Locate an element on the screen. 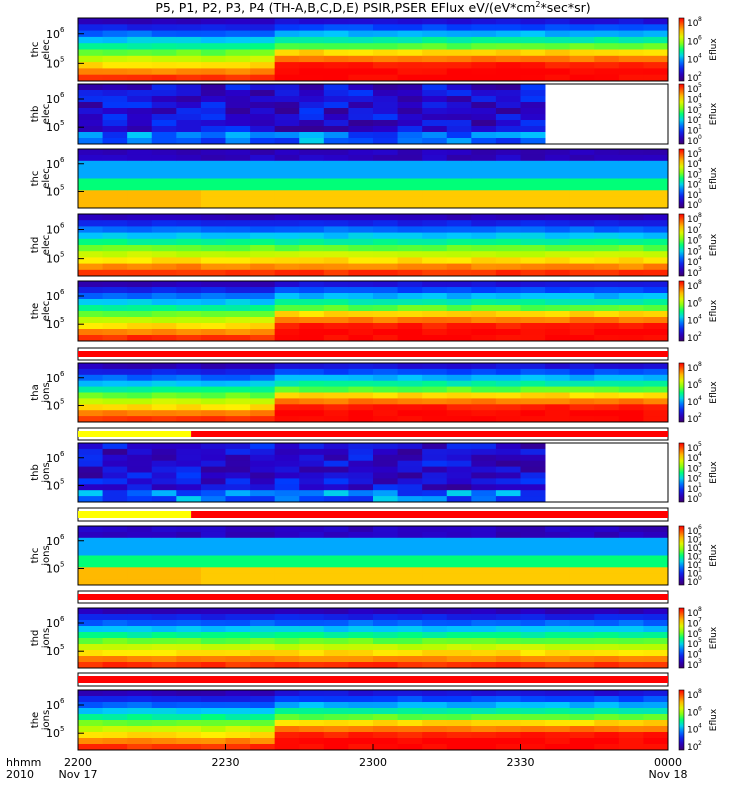  colorbar-tick-exponent: 1 is located at coordinates (700, 485).